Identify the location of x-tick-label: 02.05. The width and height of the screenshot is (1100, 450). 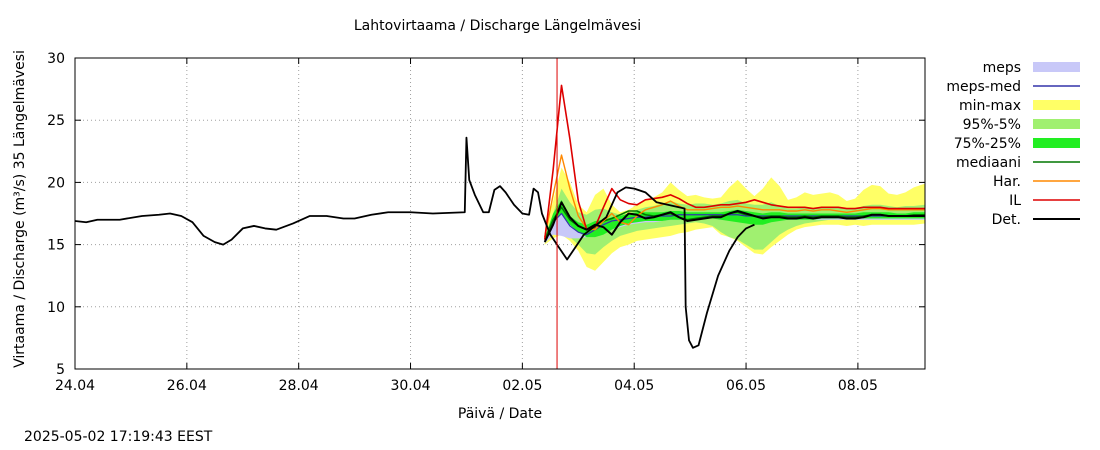
(522, 386).